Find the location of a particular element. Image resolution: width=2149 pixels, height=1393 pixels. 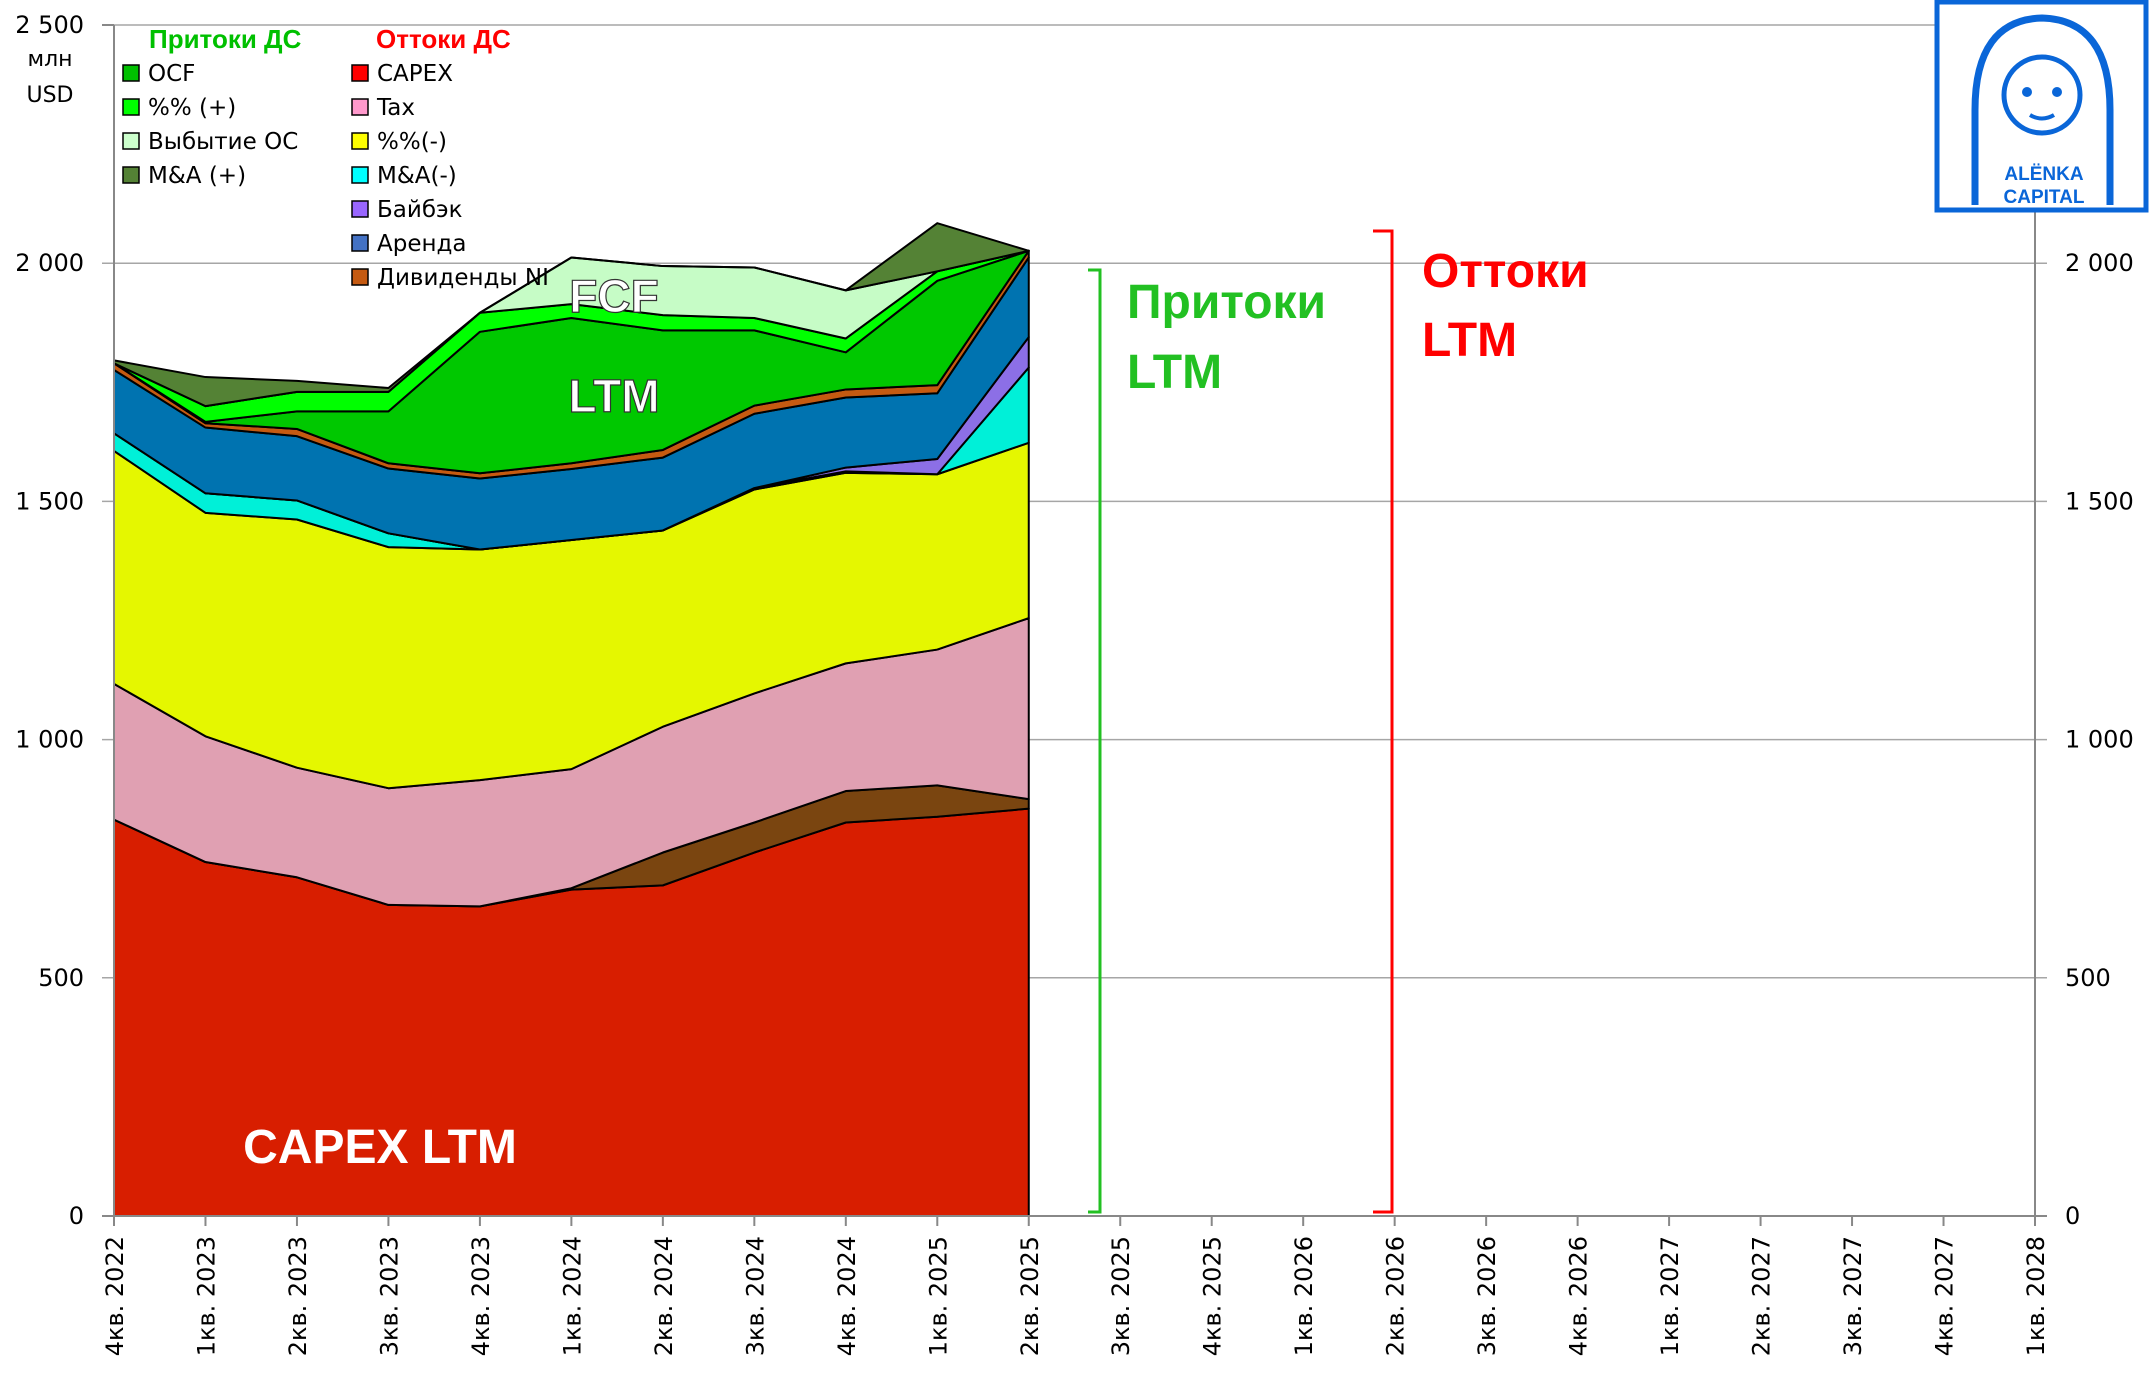

outflows-bracket is located at coordinates (1383, 721).